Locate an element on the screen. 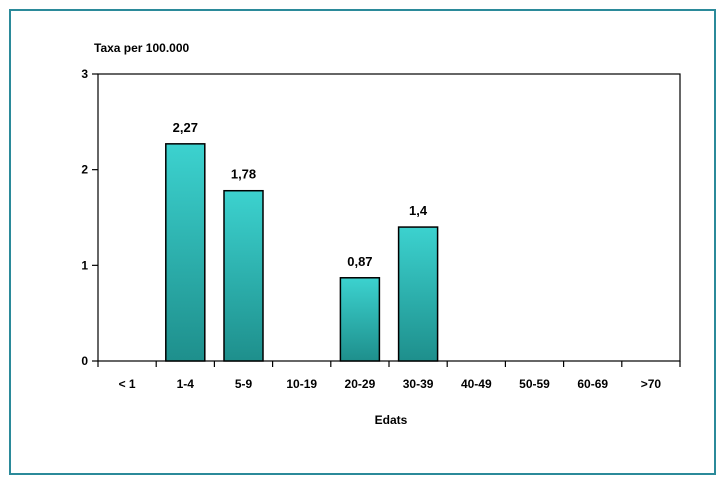  x-tick-label: 40-49 is located at coordinates (476, 384).